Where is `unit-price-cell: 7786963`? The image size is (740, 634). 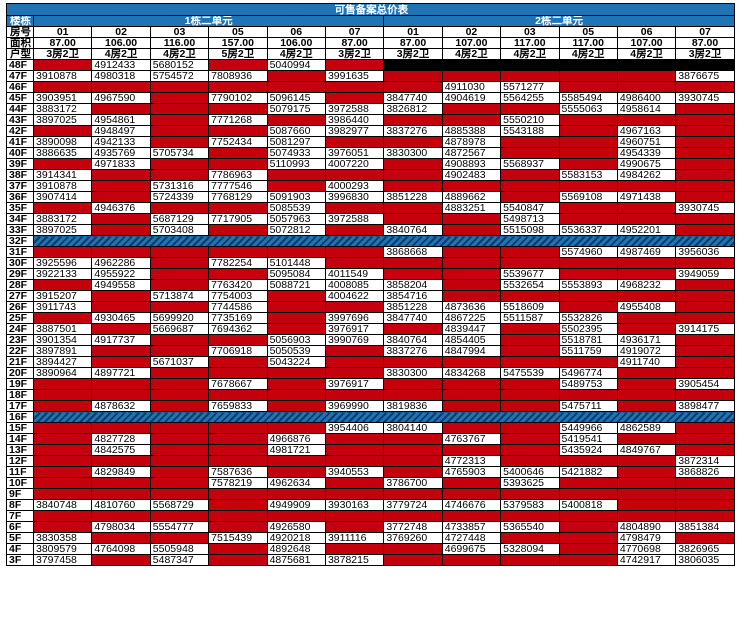
unit-price-cell: 7786963 is located at coordinates (238, 175).